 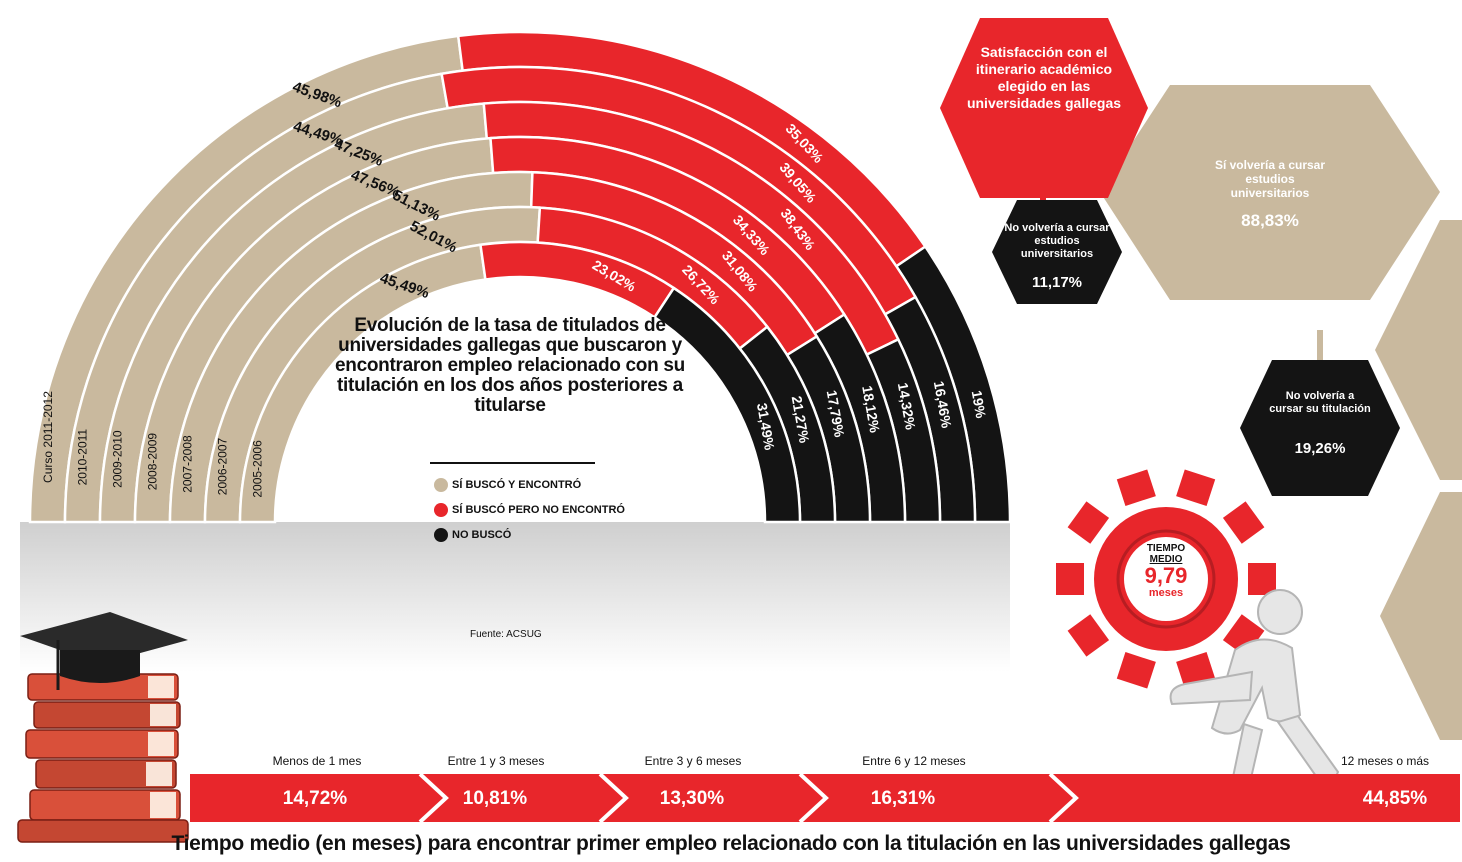 I want to click on gear-icon, so click(x=1166, y=579).